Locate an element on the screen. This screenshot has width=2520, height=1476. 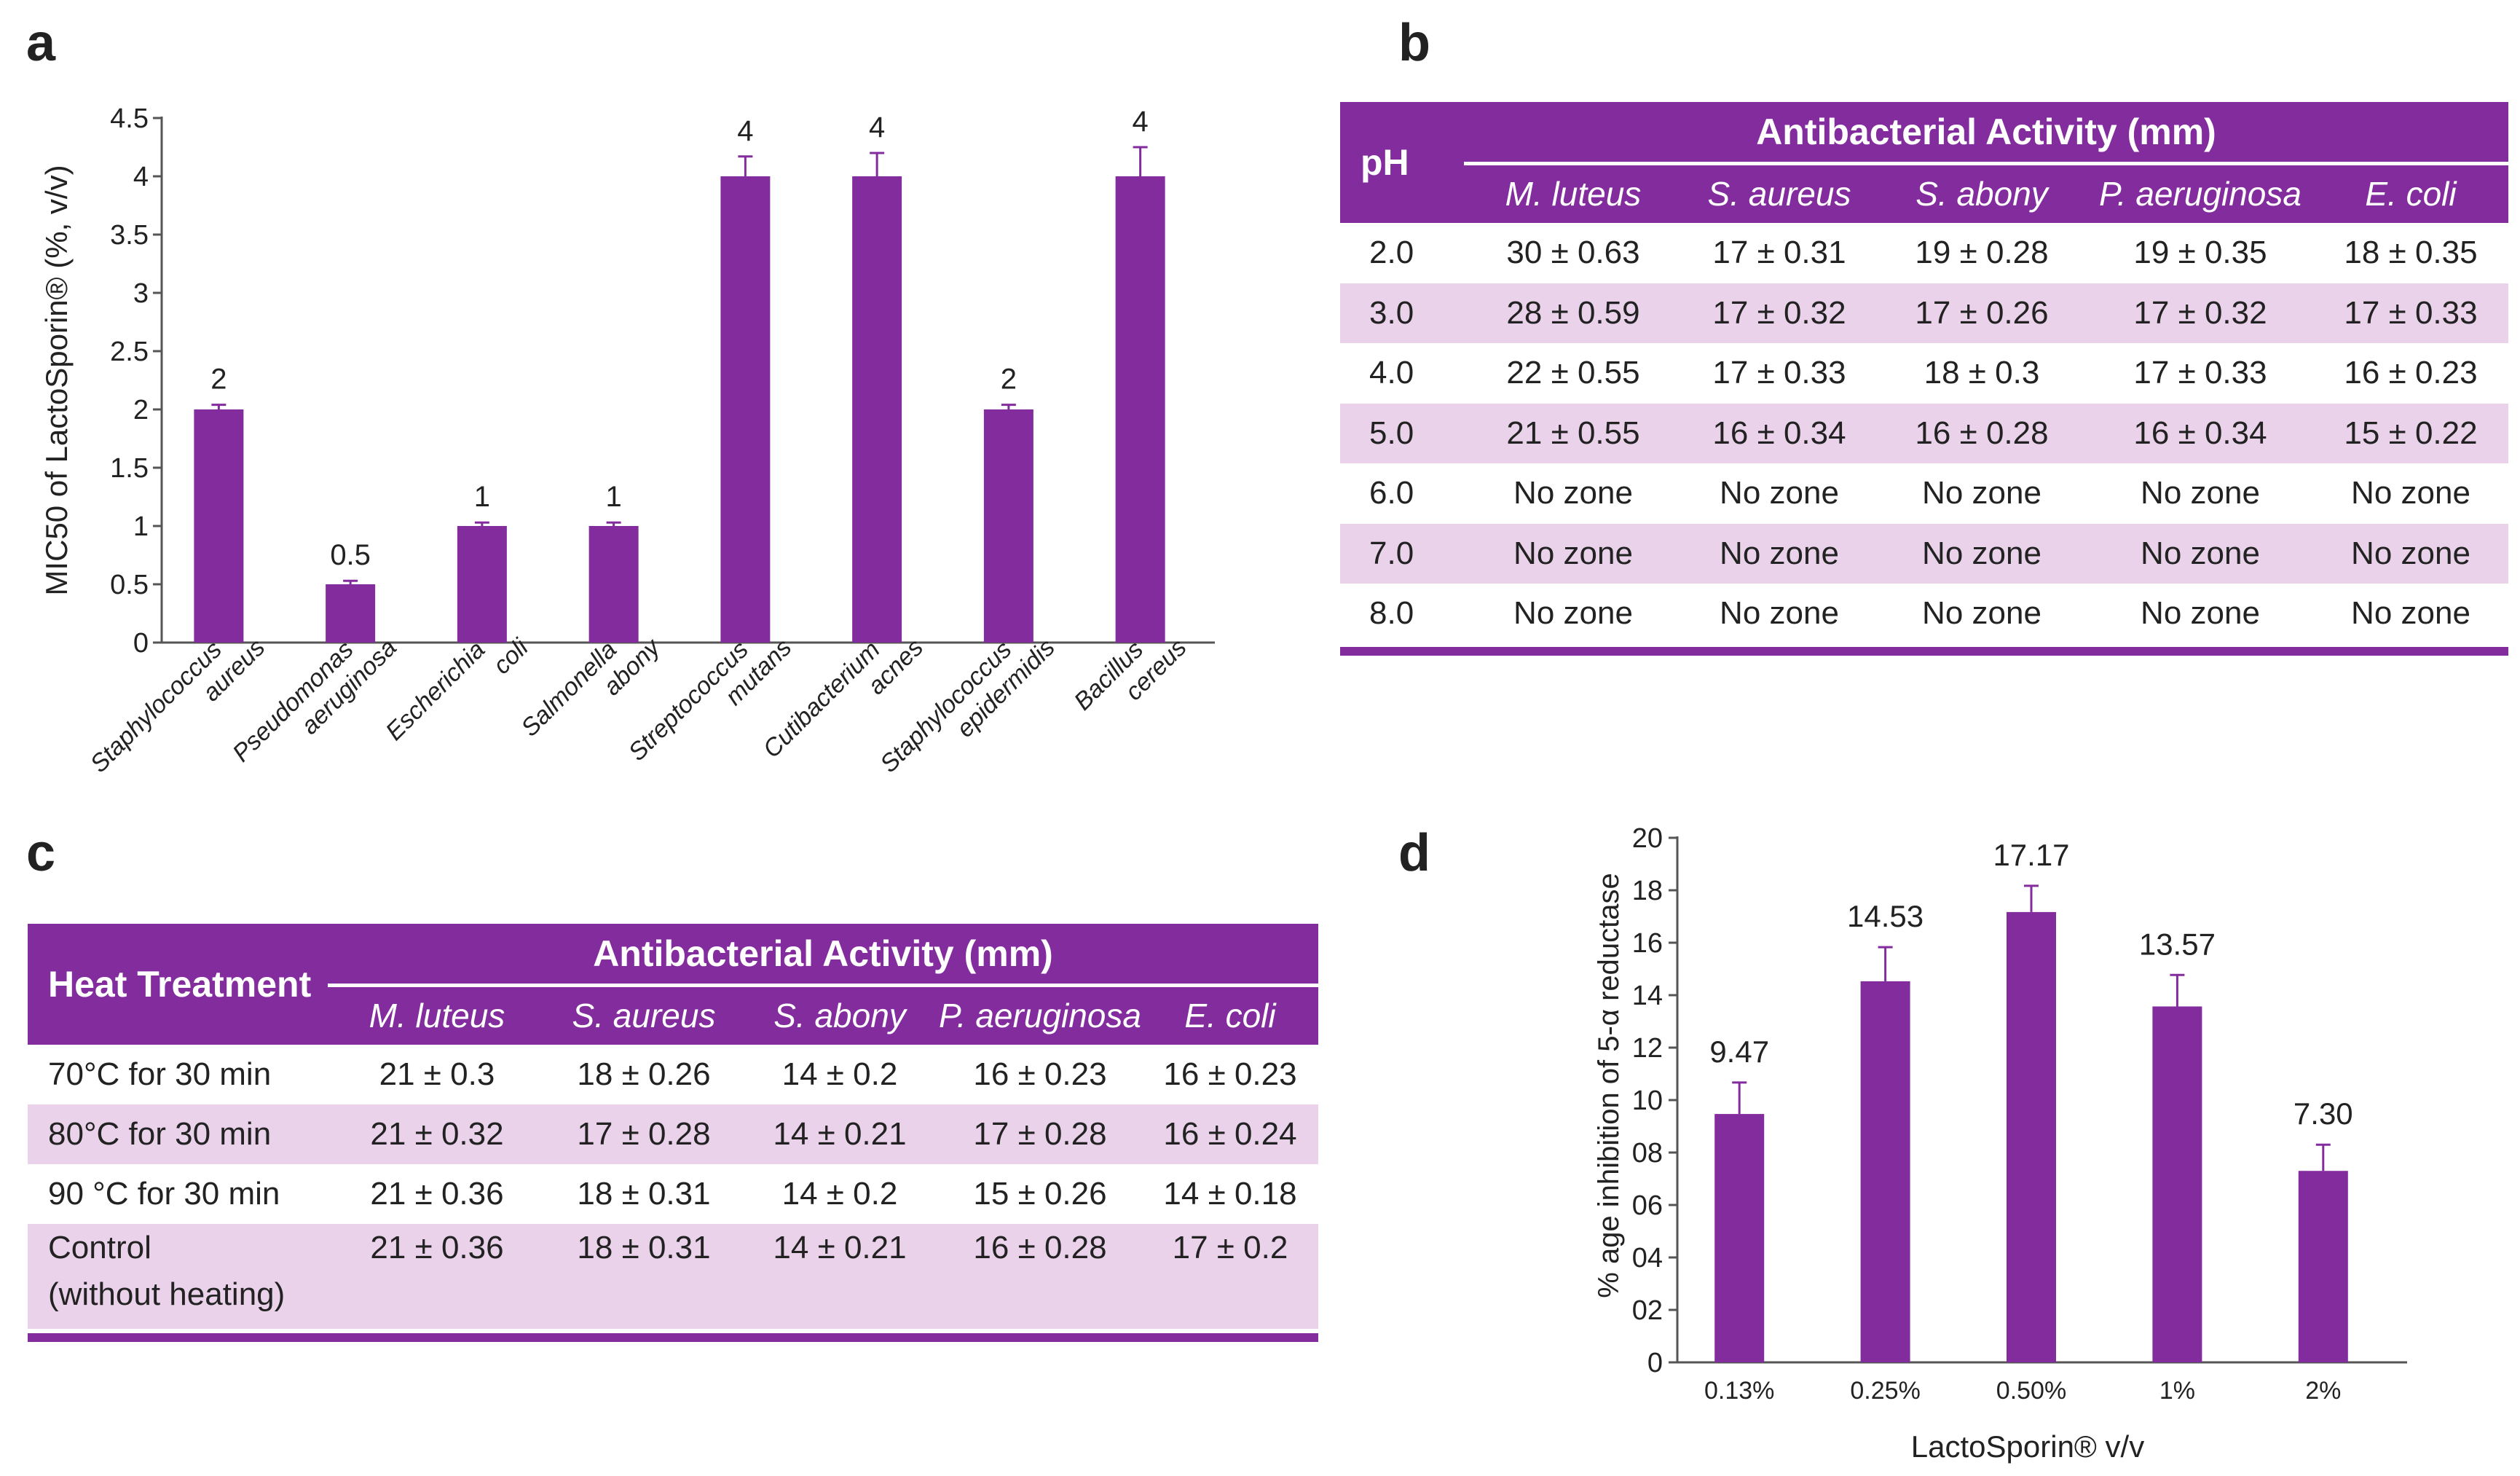
table-b-row: 6.0 No zone No zone No zone No zone No zone is located at coordinates (1924, 494).